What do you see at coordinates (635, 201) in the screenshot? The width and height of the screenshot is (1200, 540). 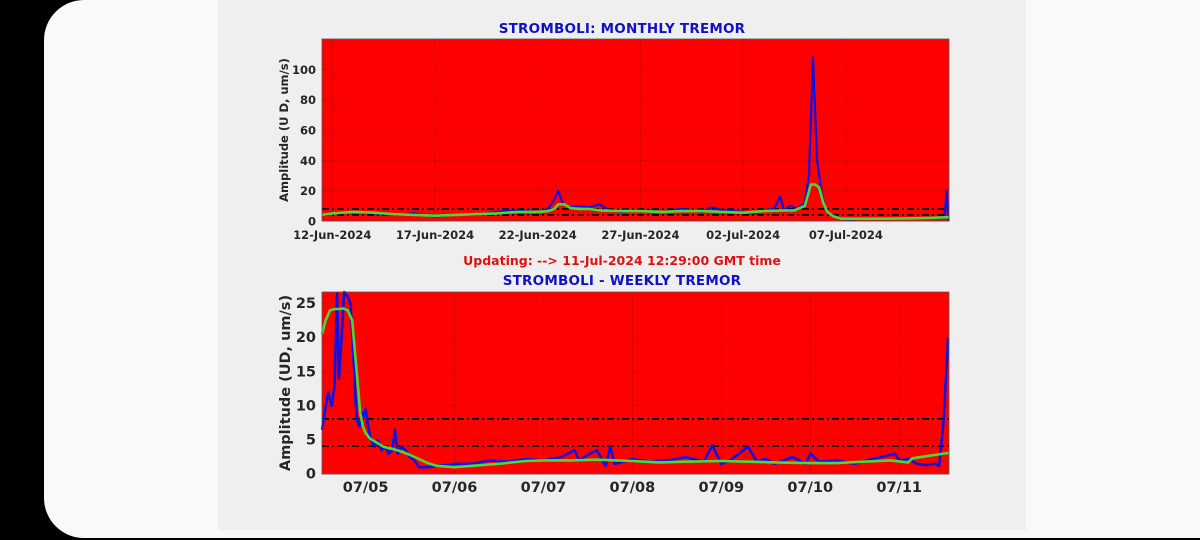 I see `smoothed-amplitude-line` at bounding box center [635, 201].